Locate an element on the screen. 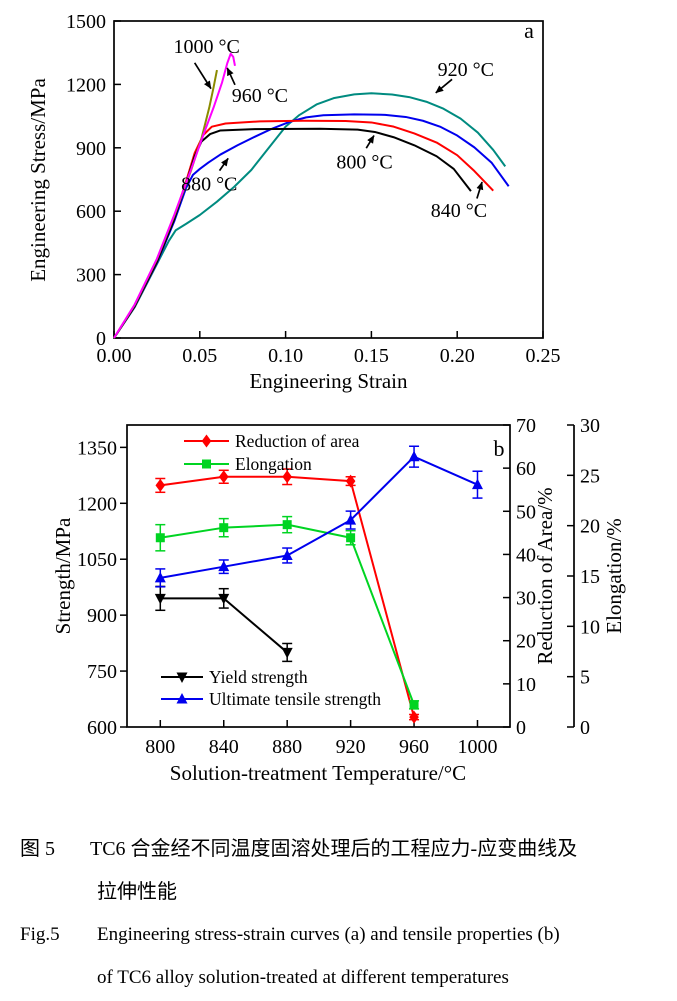 The image size is (677, 1001). x-tick-label: 0.20 is located at coordinates (457, 356).